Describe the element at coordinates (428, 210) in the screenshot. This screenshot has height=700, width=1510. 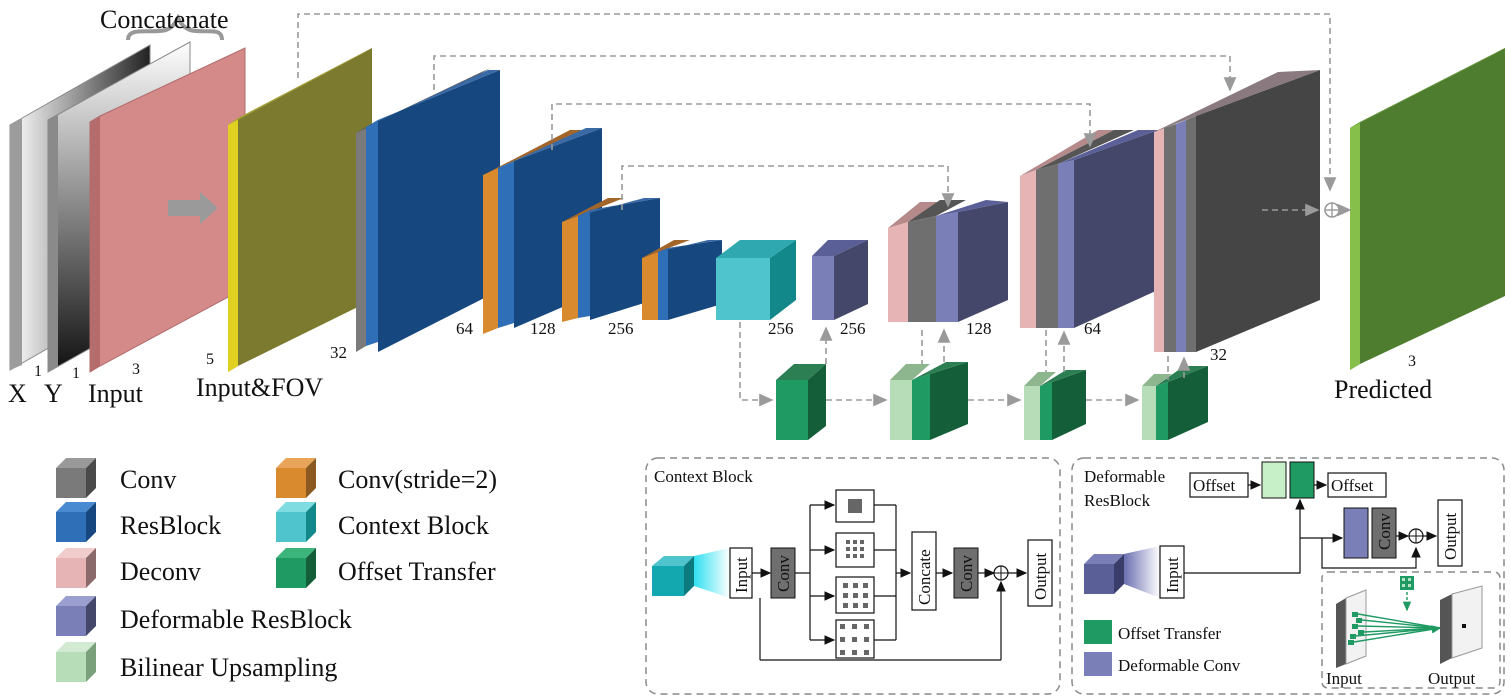
I see `enc-32-block` at that location.